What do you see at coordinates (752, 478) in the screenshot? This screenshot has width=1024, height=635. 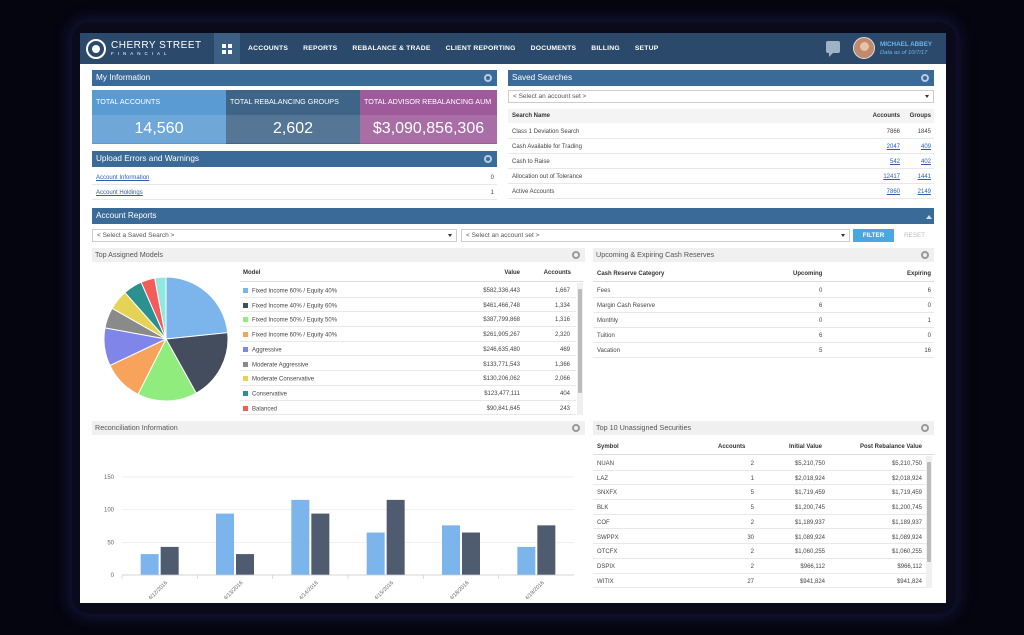 I see `security-accounts: 1` at bounding box center [752, 478].